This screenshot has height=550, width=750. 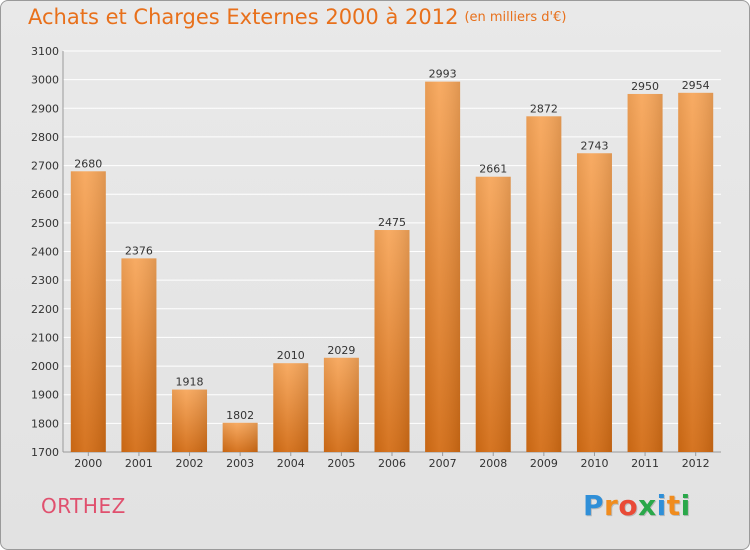 What do you see at coordinates (392, 222) in the screenshot?
I see `data-label: 2475` at bounding box center [392, 222].